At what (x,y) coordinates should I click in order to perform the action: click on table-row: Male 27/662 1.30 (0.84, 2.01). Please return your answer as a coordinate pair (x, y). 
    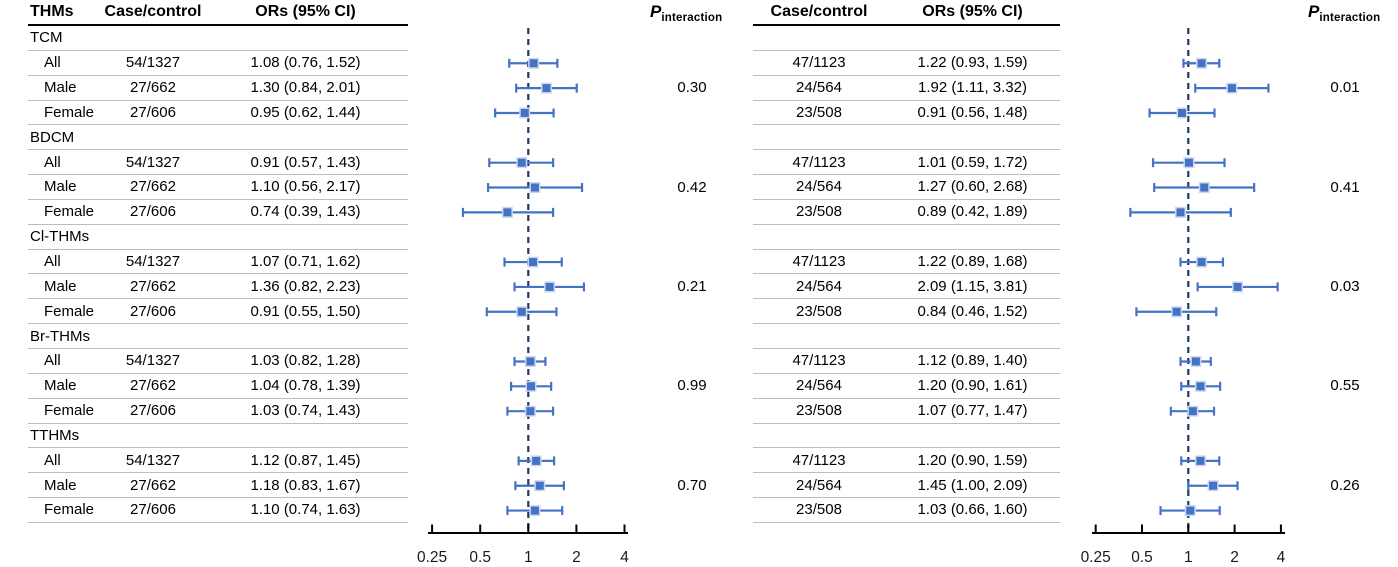
    Looking at the image, I should click on (218, 88).